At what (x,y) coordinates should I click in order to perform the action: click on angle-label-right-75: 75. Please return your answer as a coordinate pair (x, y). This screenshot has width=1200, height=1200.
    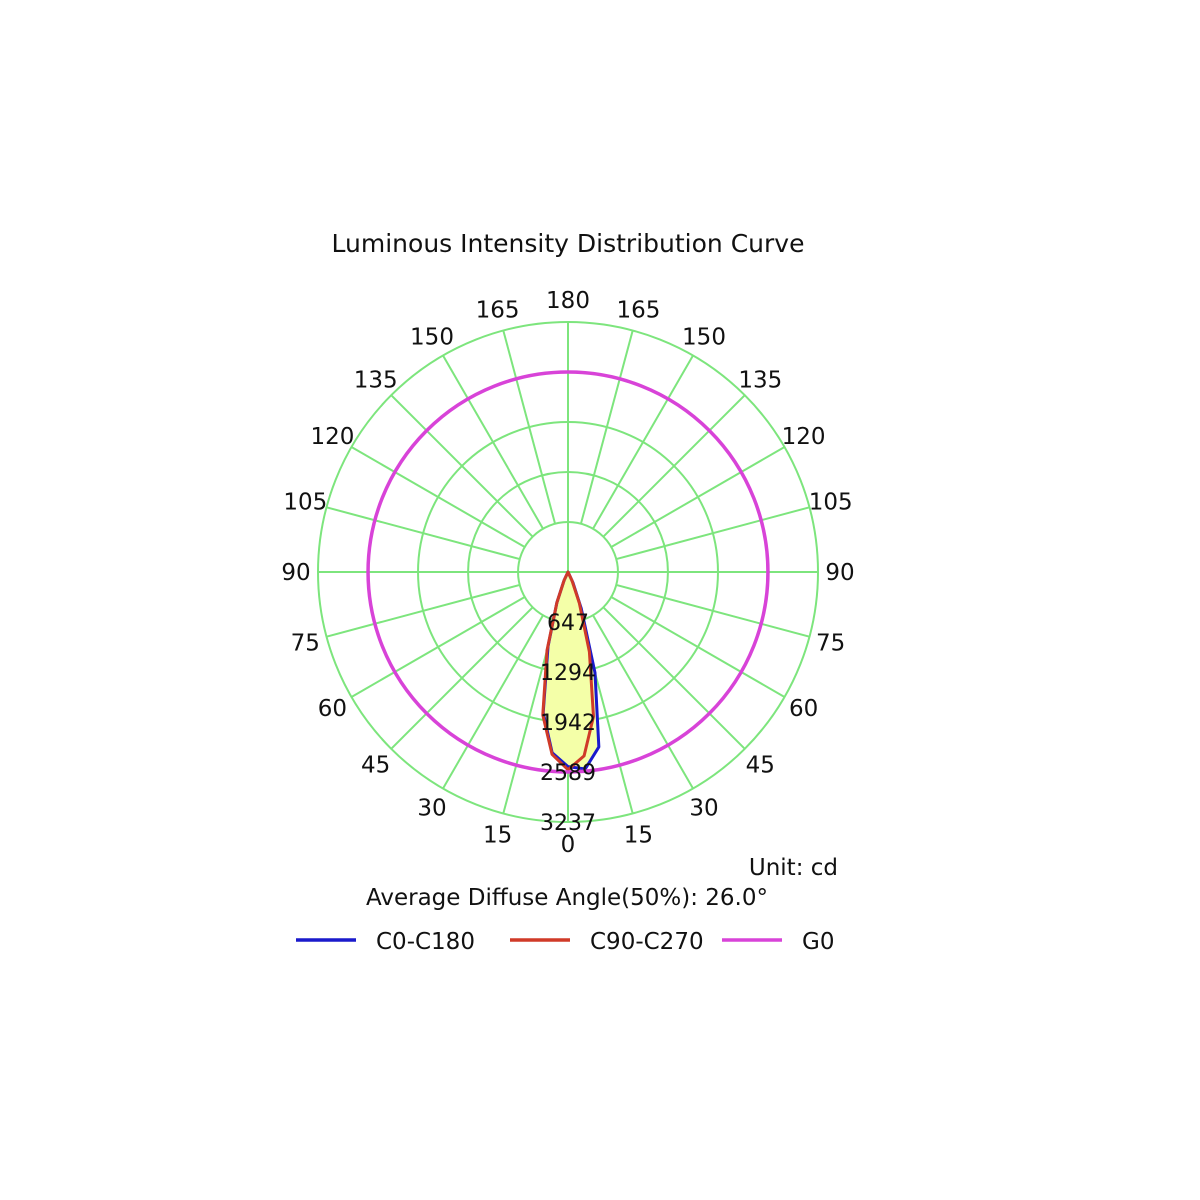
    Looking at the image, I should click on (305, 643).